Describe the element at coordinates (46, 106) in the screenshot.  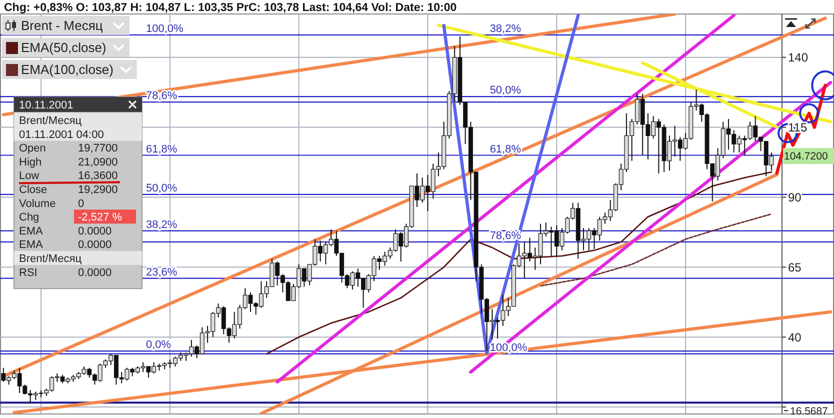
I see `annotation: 10.11.2001` at that location.